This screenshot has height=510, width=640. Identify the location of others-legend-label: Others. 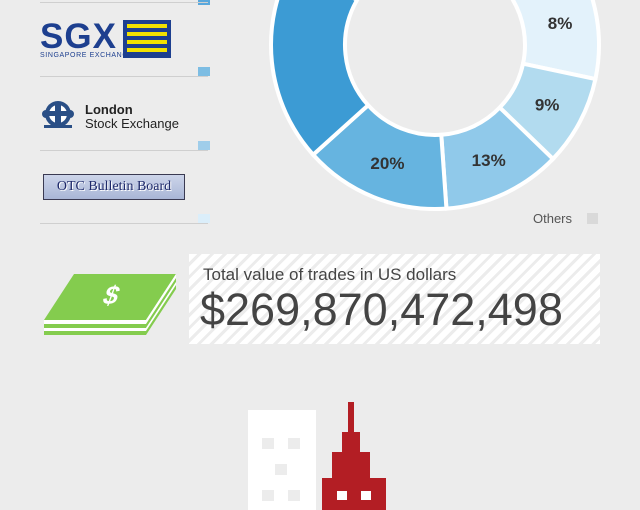
(553, 218).